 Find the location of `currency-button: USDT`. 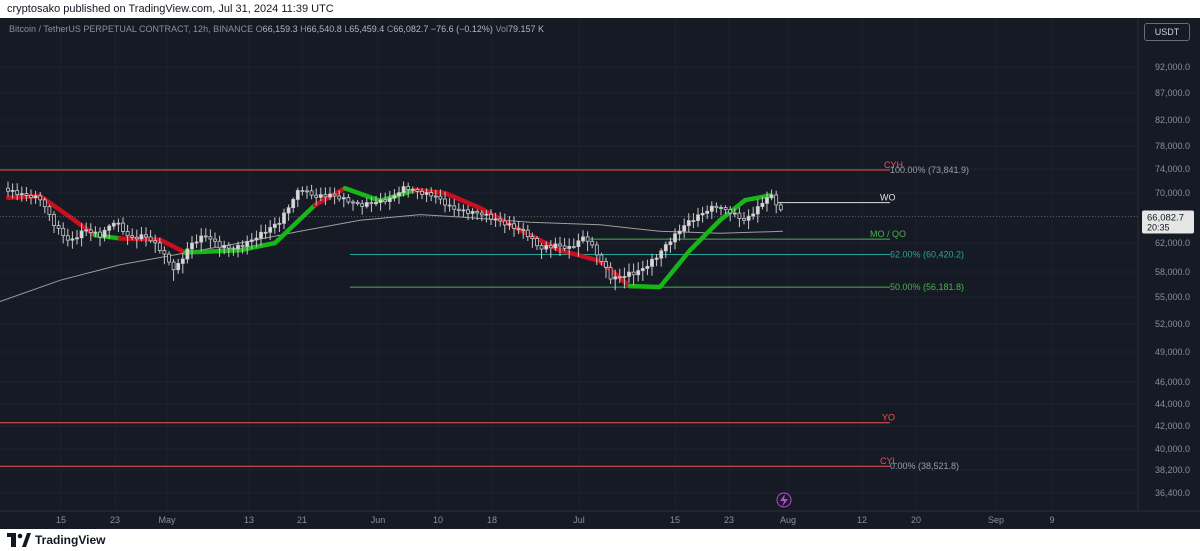

currency-button: USDT is located at coordinates (1167, 32).